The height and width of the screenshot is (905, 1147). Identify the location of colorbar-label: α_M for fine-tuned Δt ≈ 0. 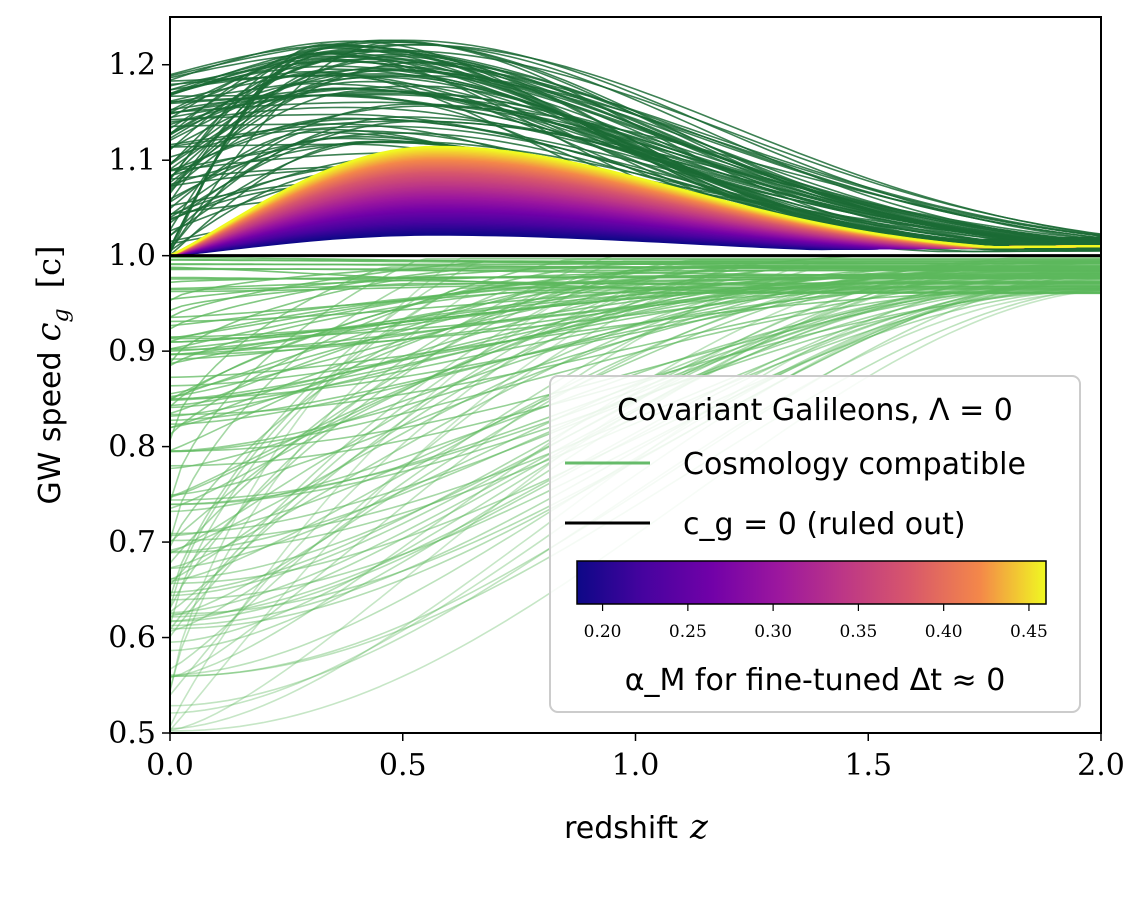
(815, 680).